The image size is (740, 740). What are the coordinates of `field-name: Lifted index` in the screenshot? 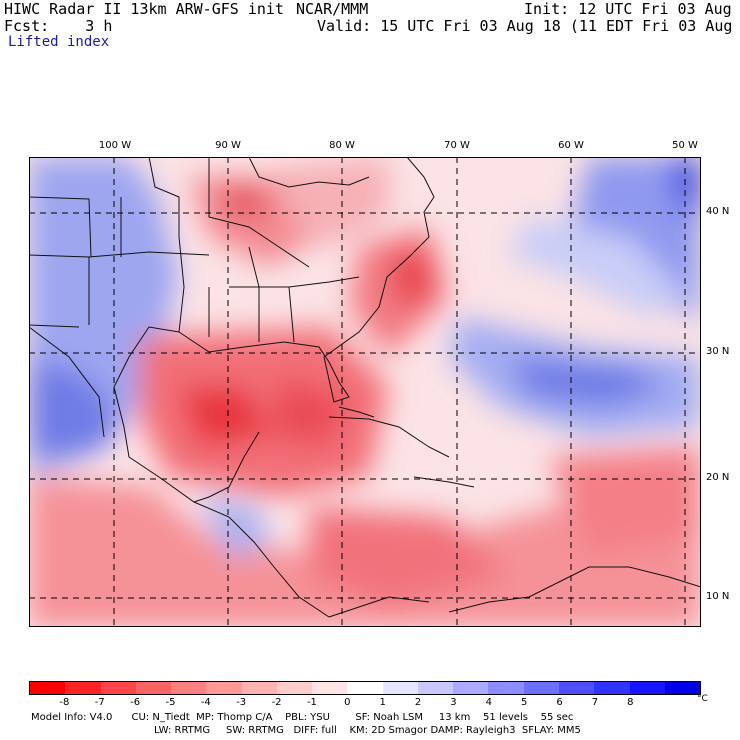 It's located at (59, 42).